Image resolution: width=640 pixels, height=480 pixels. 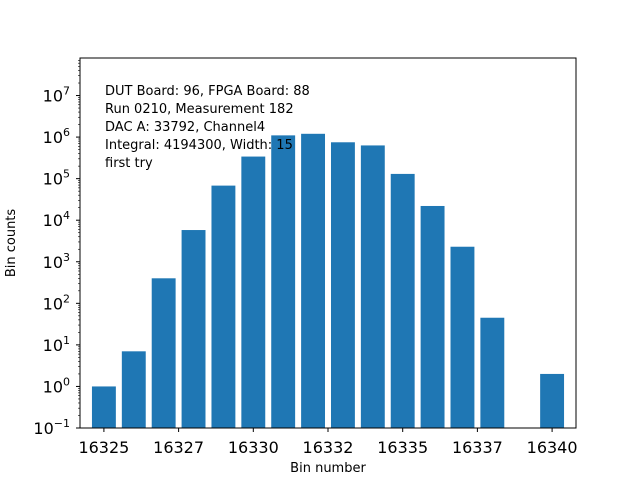 I want to click on y-tick-label: 10⁻¹, so click(x=51, y=427).